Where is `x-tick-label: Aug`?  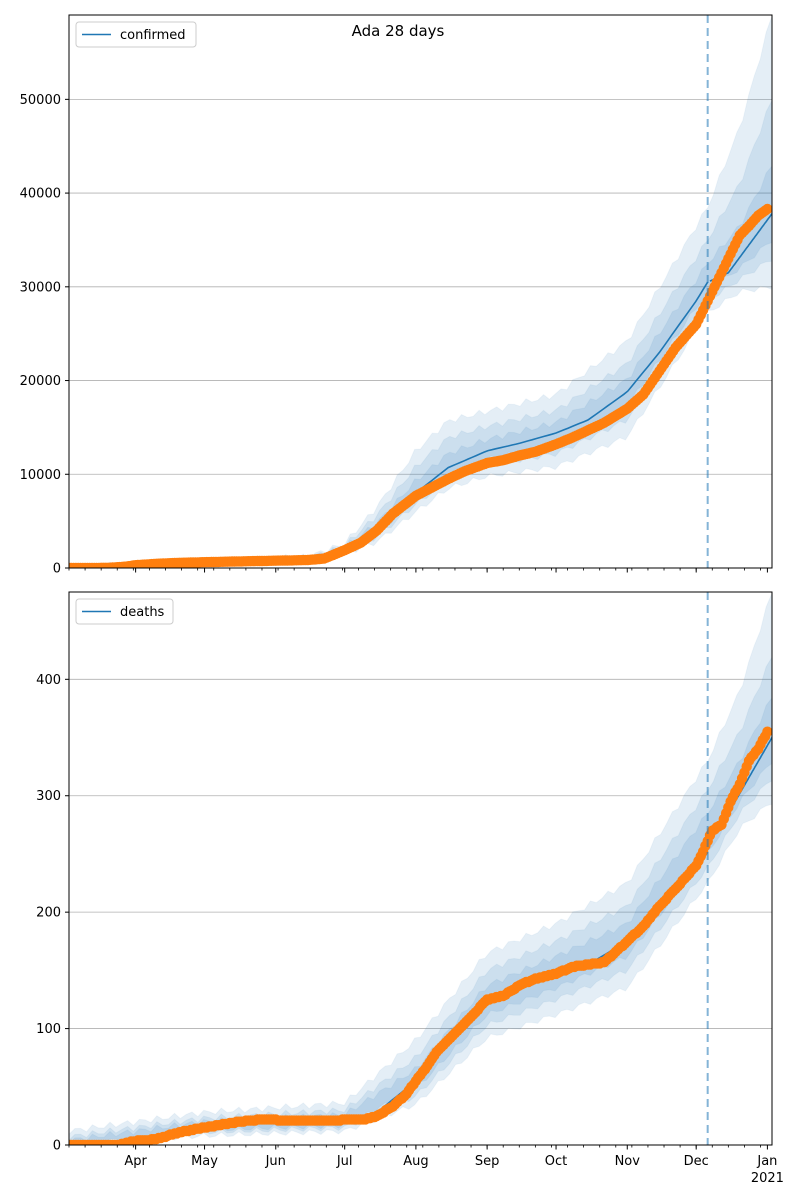 x-tick-label: Aug is located at coordinates (415, 1161).